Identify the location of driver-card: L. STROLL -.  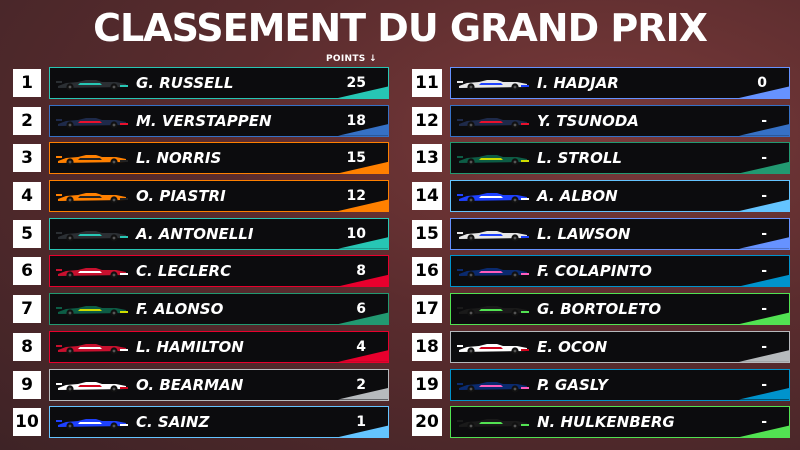
(620, 158).